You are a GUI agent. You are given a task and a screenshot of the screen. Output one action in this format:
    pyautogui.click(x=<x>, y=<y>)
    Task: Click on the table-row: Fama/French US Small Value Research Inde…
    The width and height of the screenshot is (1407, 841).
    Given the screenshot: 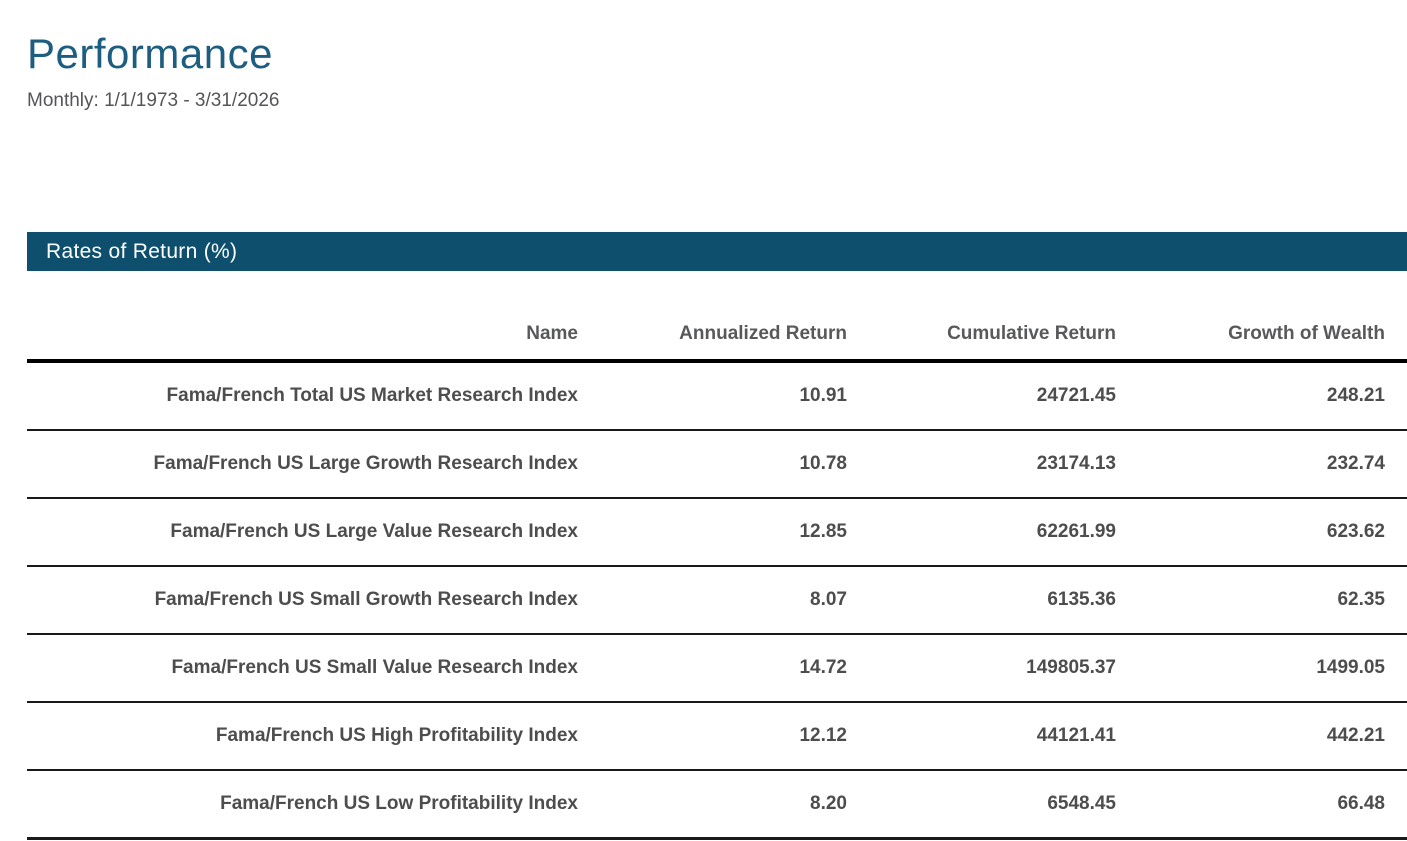 What is the action you would take?
    pyautogui.click(x=717, y=669)
    